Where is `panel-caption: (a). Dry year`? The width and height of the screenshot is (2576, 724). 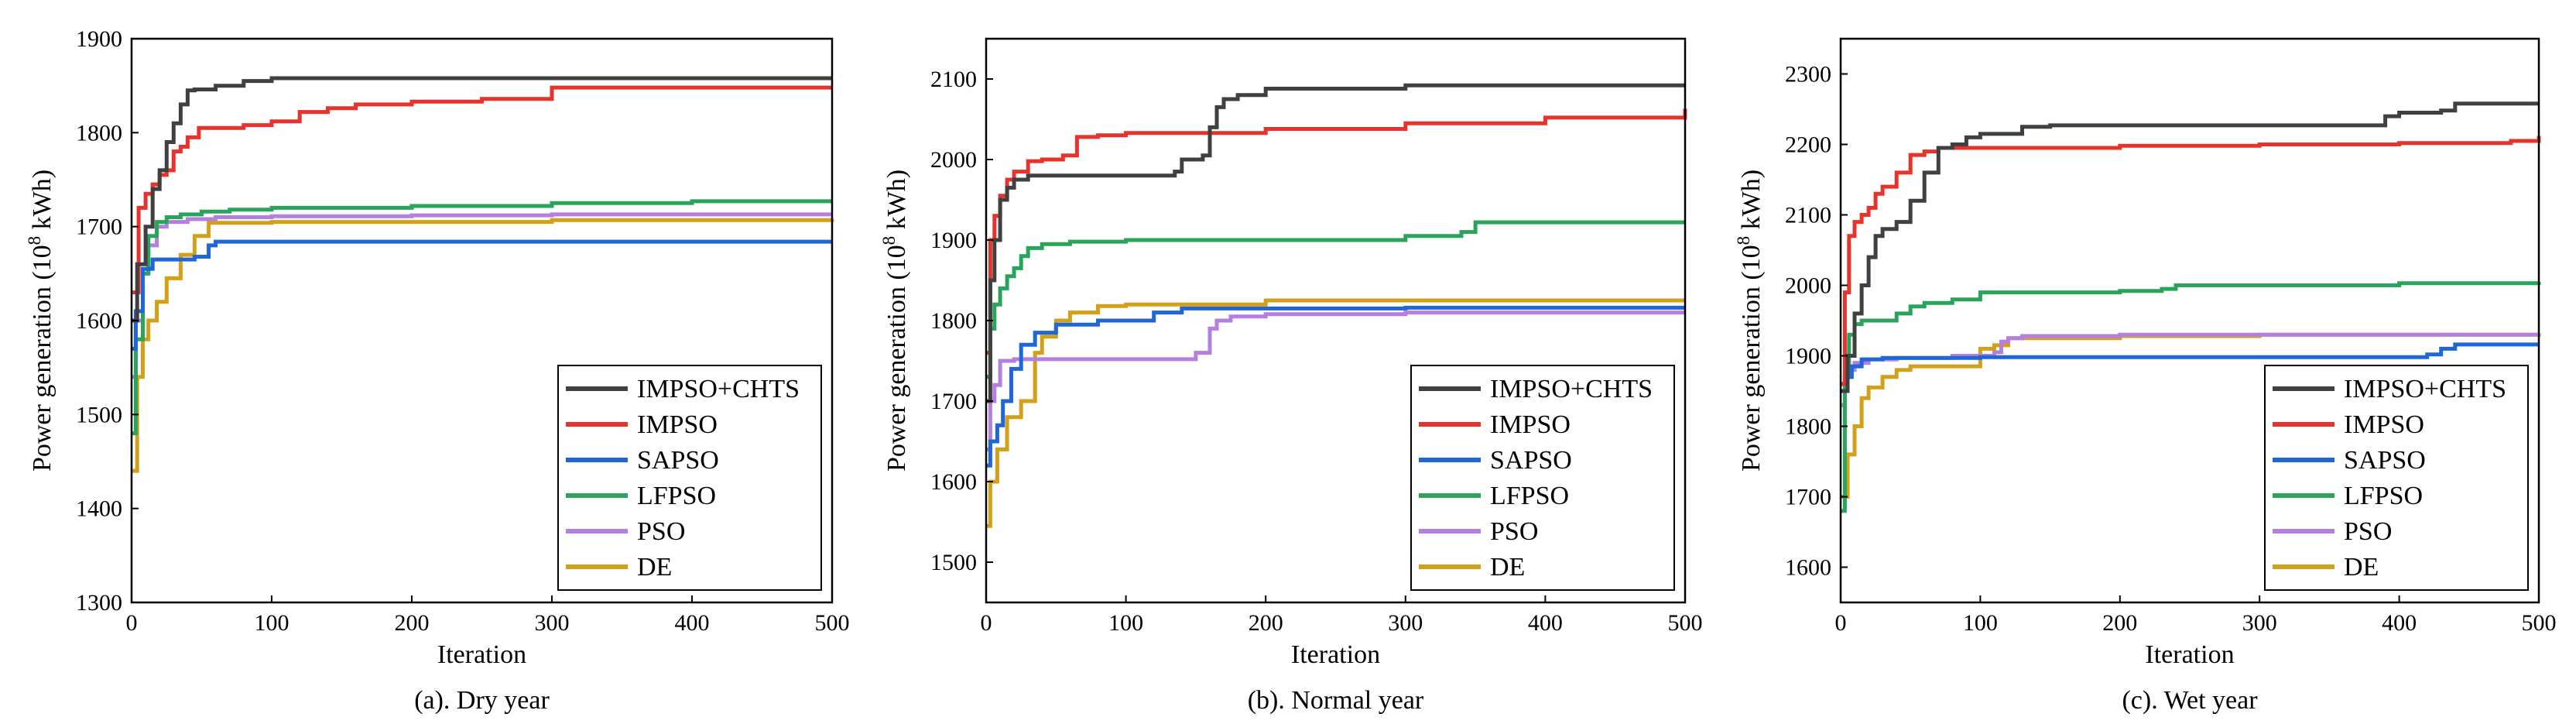
panel-caption: (a). Dry year is located at coordinates (482, 700).